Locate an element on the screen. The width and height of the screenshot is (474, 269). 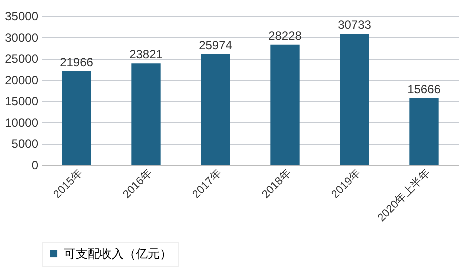
data-label: 21966 is located at coordinates (77, 62).